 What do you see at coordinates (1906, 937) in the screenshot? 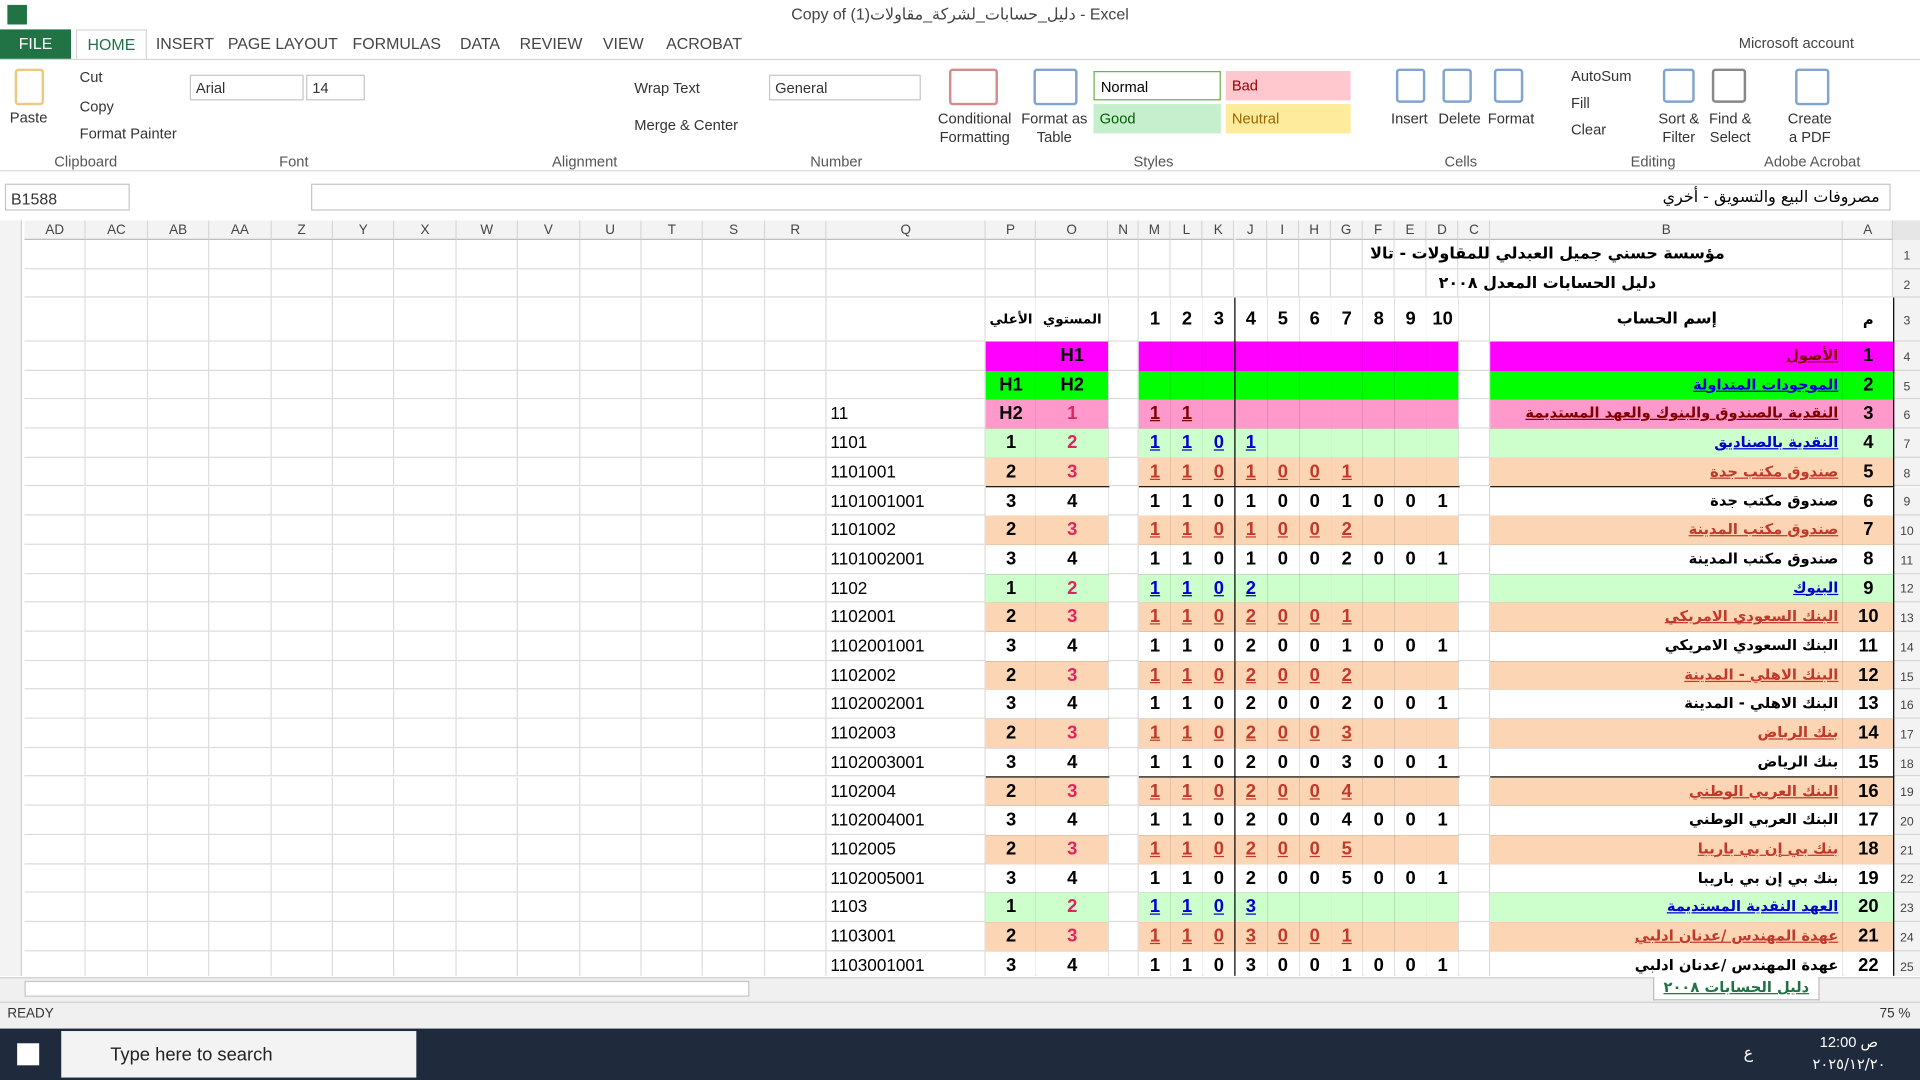
I see `row-header: 24` at bounding box center [1906, 937].